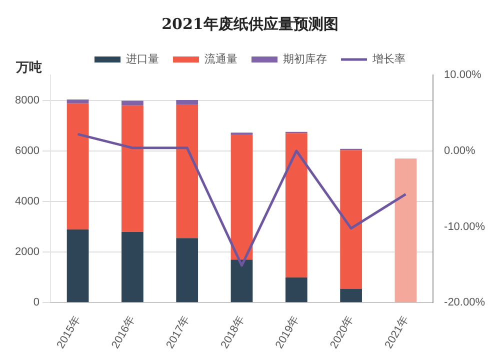 Image resolution: width=500 pixels, height=362 pixels. Describe the element at coordinates (465, 226) in the screenshot. I see `y2-tick-label: -10.00%` at that location.